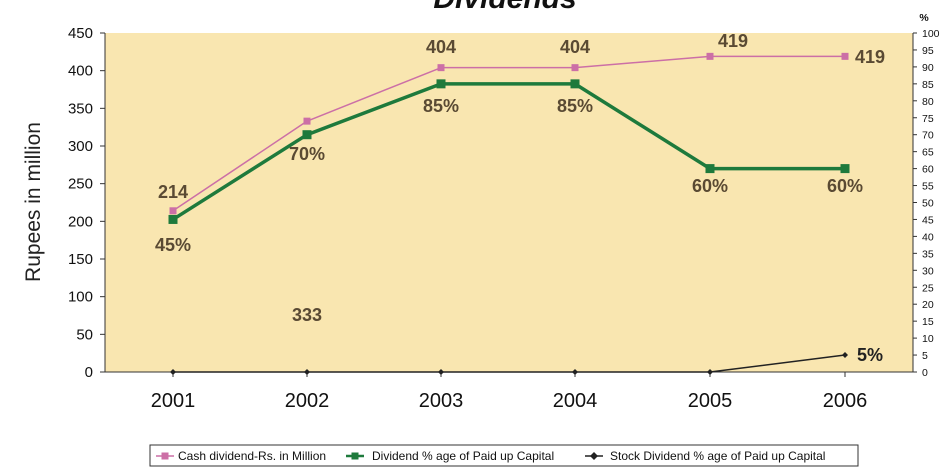 Image resolution: width=945 pixels, height=469 pixels. Describe the element at coordinates (928, 271) in the screenshot. I see `y2-tick-label: 30` at that location.